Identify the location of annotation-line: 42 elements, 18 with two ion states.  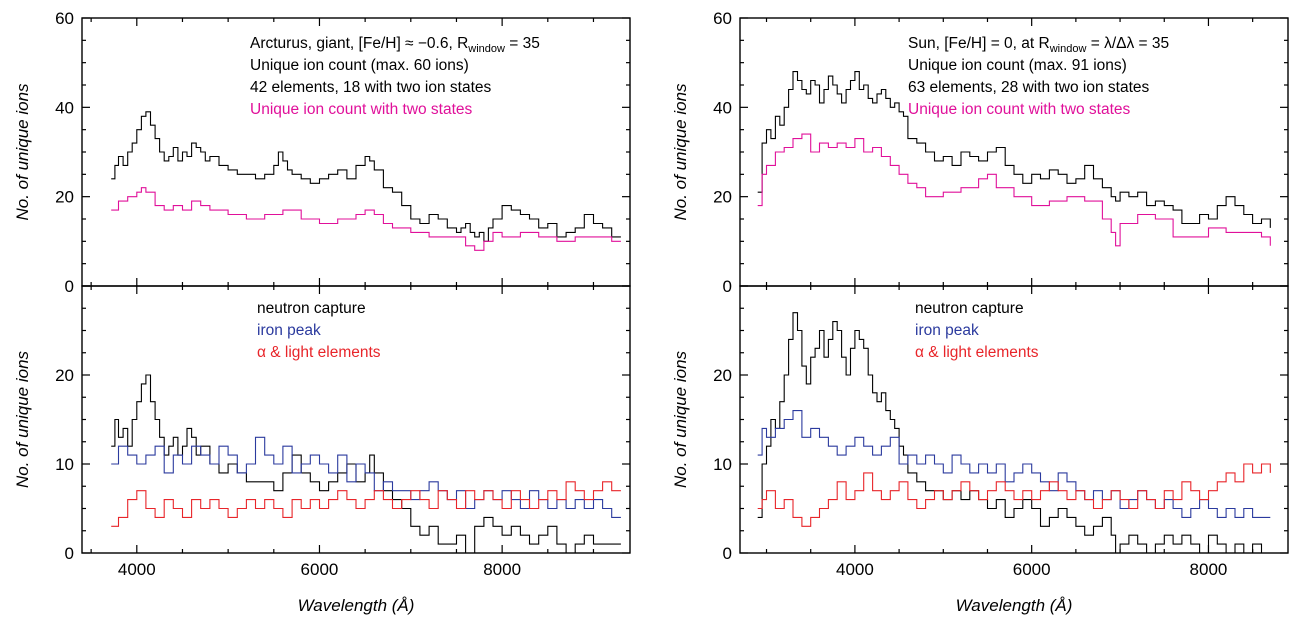
(370, 87).